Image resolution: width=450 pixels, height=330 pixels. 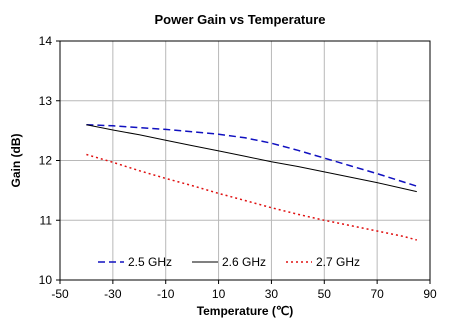 I want to click on legend-label-2-5-ghz: 2.5 GHz, so click(x=150, y=262).